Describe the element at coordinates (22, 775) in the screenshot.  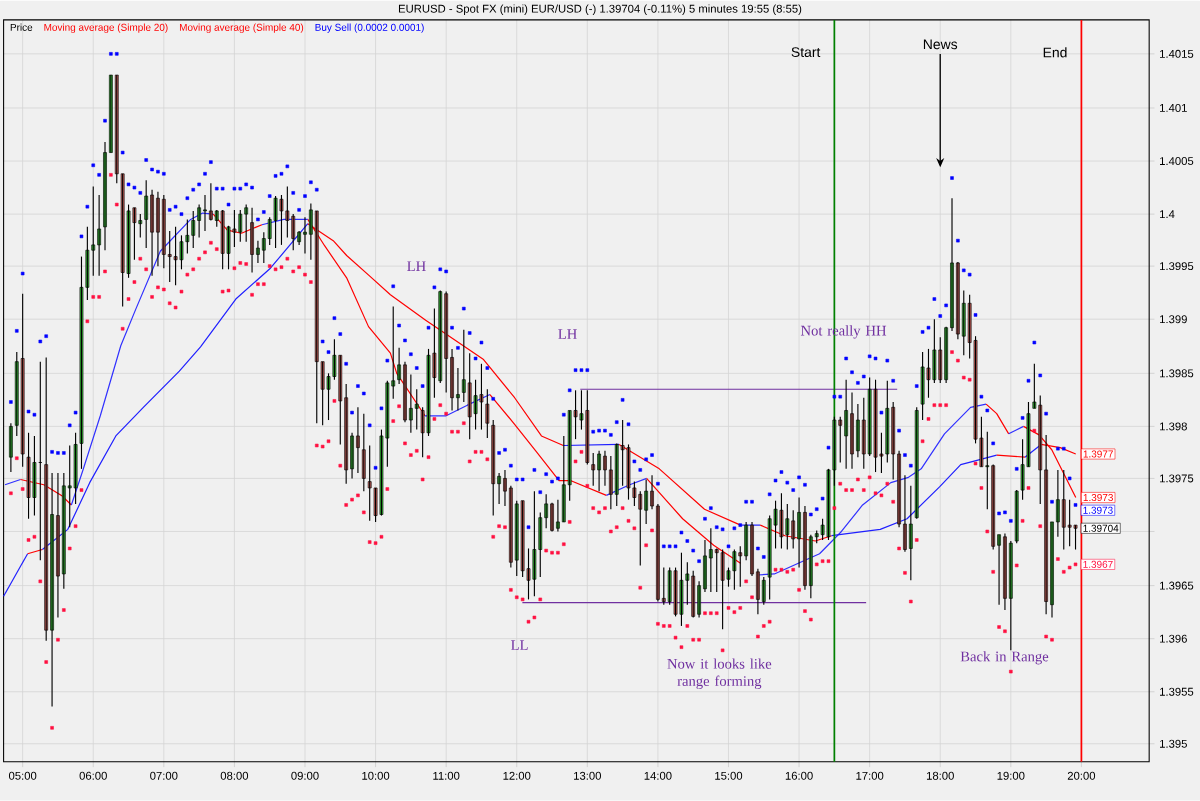
I see `x-tick-label: 05:00` at that location.